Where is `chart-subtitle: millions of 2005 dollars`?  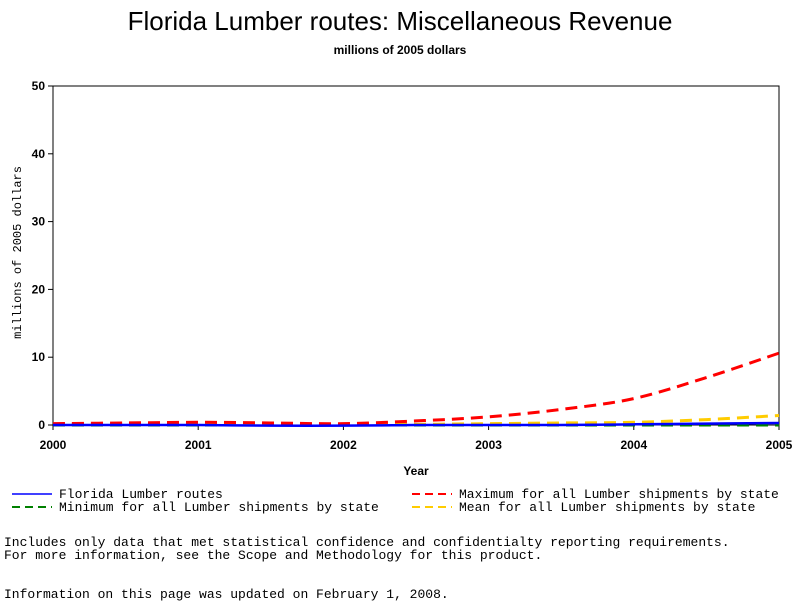 chart-subtitle: millions of 2005 dollars is located at coordinates (400, 50).